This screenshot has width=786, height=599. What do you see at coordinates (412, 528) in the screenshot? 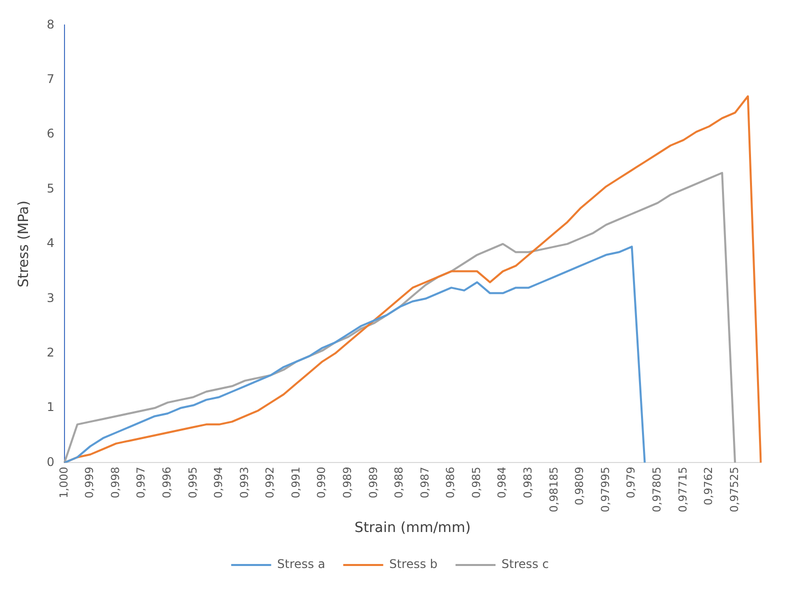
I see `x-axis-title: Strain (mm/mm)` at bounding box center [412, 528].